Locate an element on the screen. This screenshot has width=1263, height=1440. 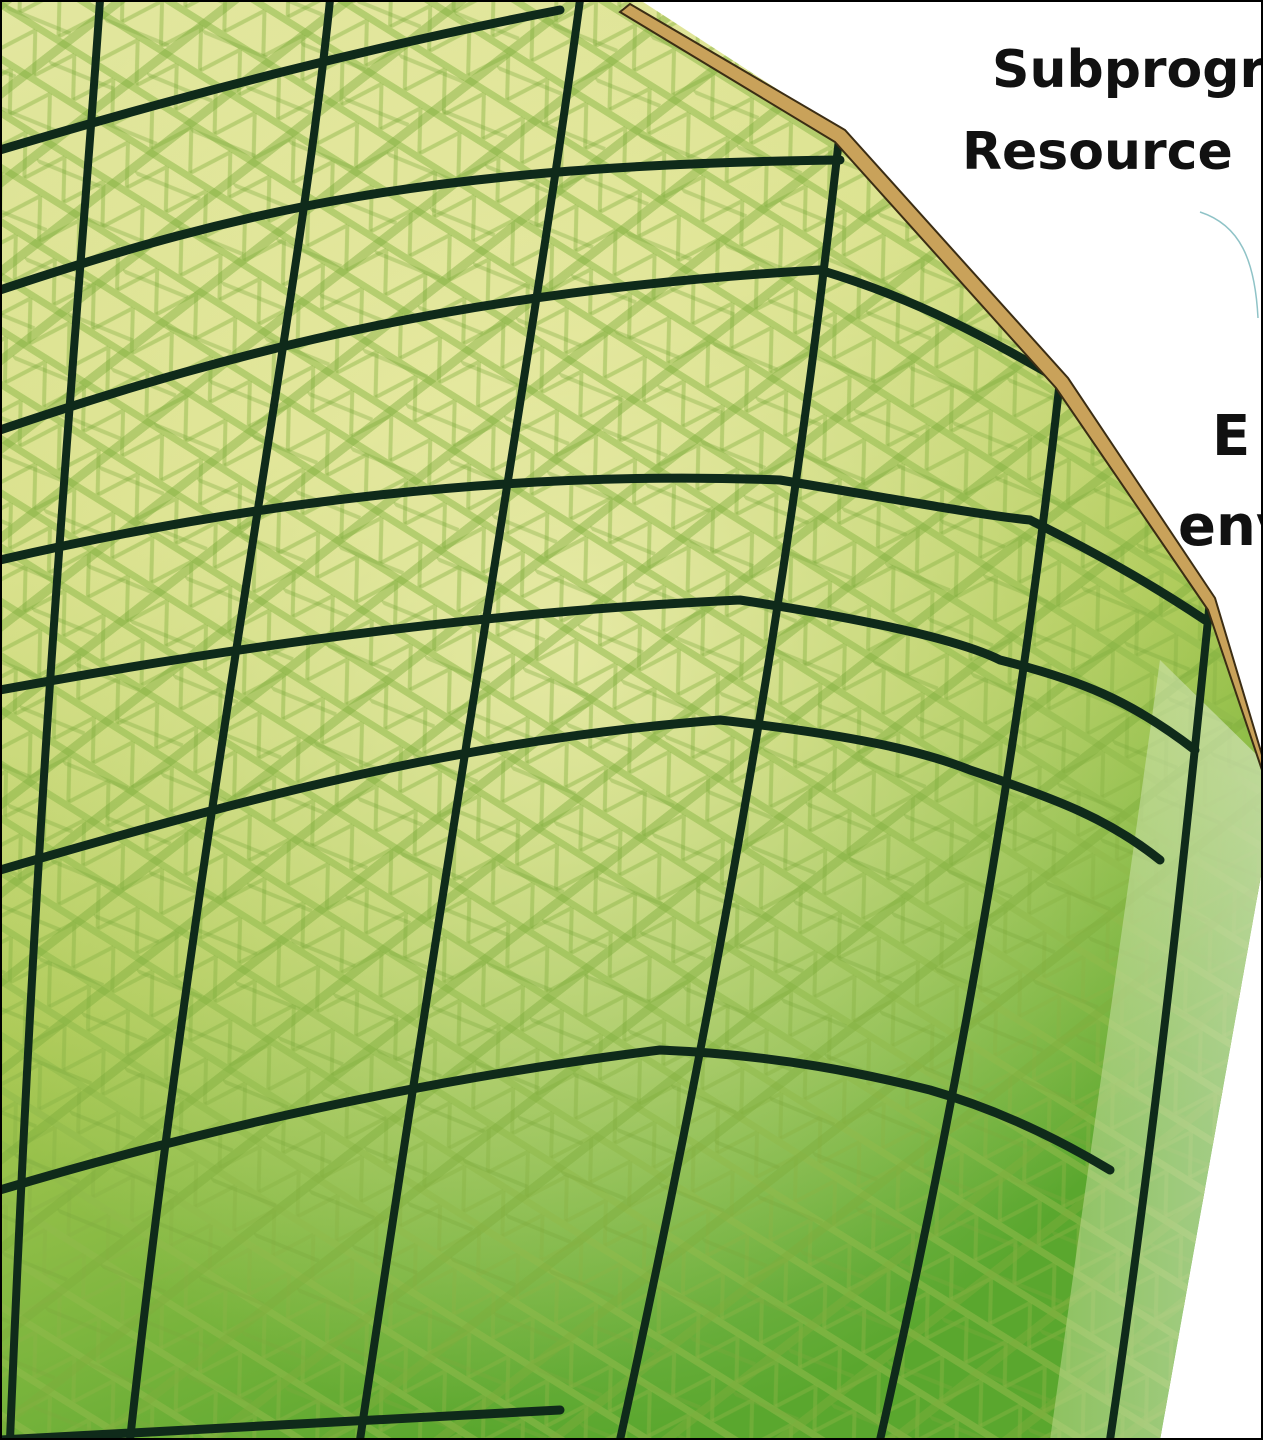
subtitle-line-1: E is located at coordinates (1231, 436).